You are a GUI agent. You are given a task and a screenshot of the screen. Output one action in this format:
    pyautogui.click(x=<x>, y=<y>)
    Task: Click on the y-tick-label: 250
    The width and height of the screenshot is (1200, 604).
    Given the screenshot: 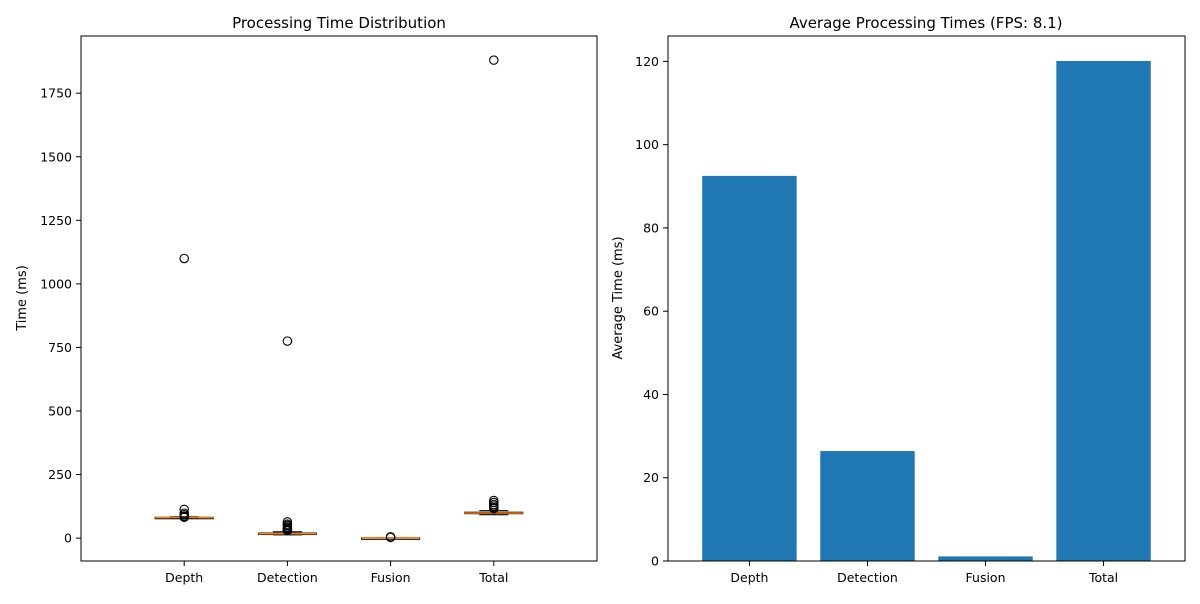 What is the action you would take?
    pyautogui.click(x=60, y=474)
    